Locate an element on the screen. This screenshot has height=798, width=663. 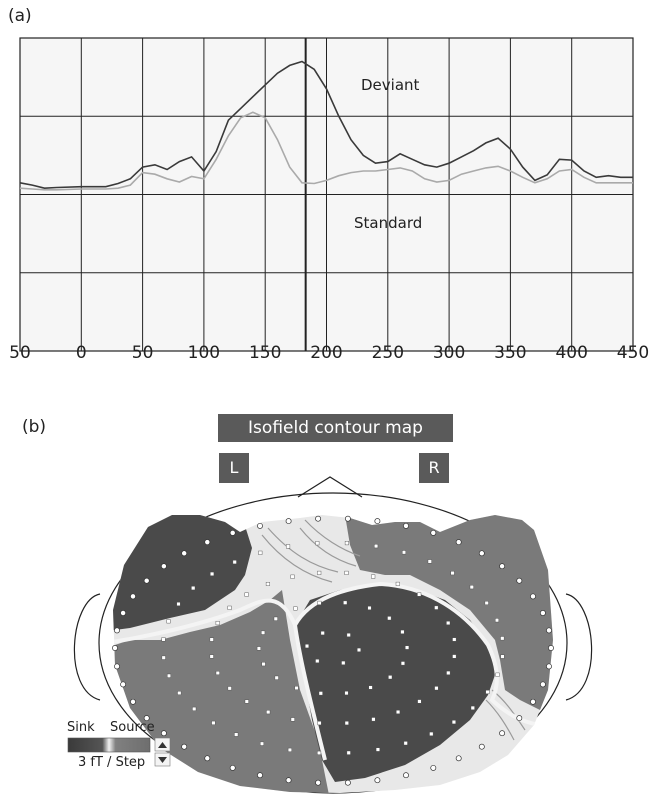
ear-right is located at coordinates (579, 647).